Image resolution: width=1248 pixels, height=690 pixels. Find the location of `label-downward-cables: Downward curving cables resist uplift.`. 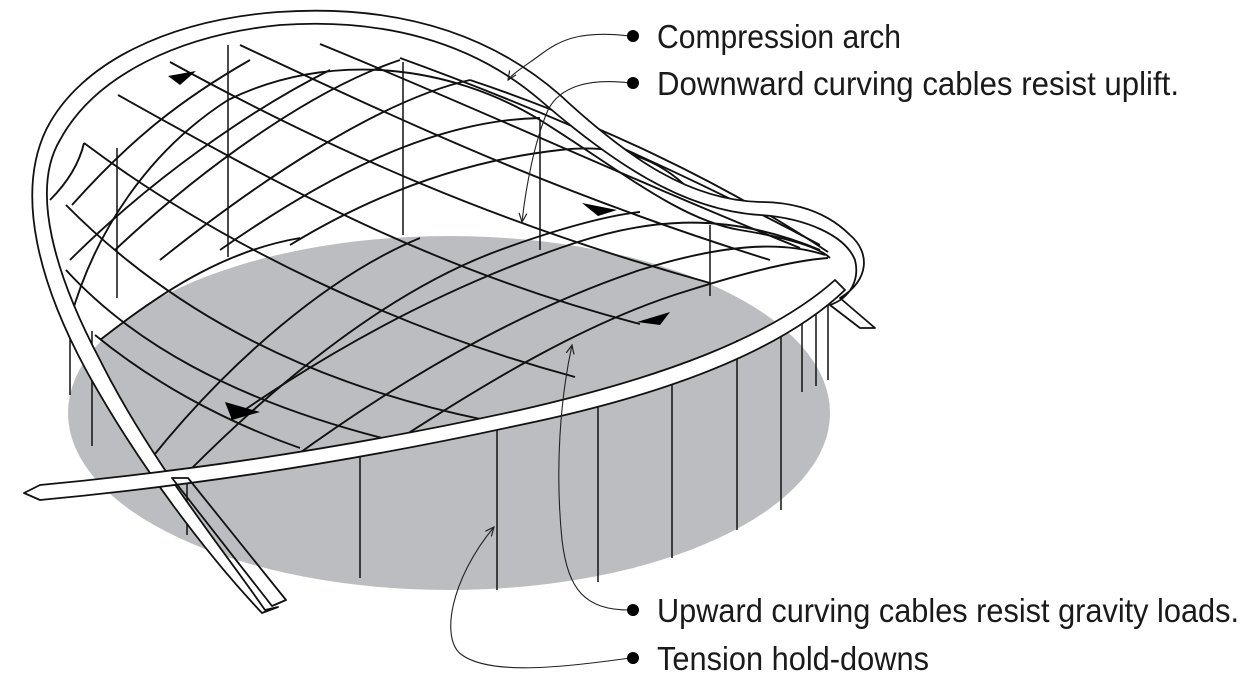

label-downward-cables: Downward curving cables resist uplift. is located at coordinates (918, 83).